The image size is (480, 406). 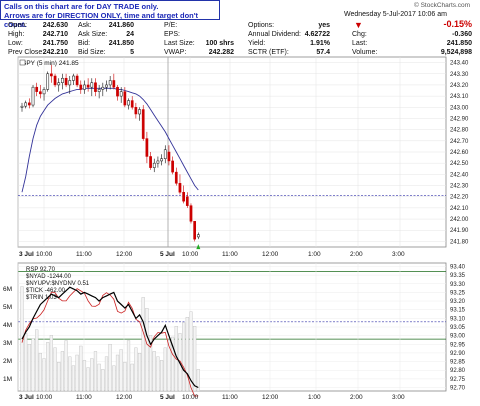 What do you see at coordinates (459, 119) in the screenshot?
I see `price-y-tick-label: 242.90` at bounding box center [459, 119].